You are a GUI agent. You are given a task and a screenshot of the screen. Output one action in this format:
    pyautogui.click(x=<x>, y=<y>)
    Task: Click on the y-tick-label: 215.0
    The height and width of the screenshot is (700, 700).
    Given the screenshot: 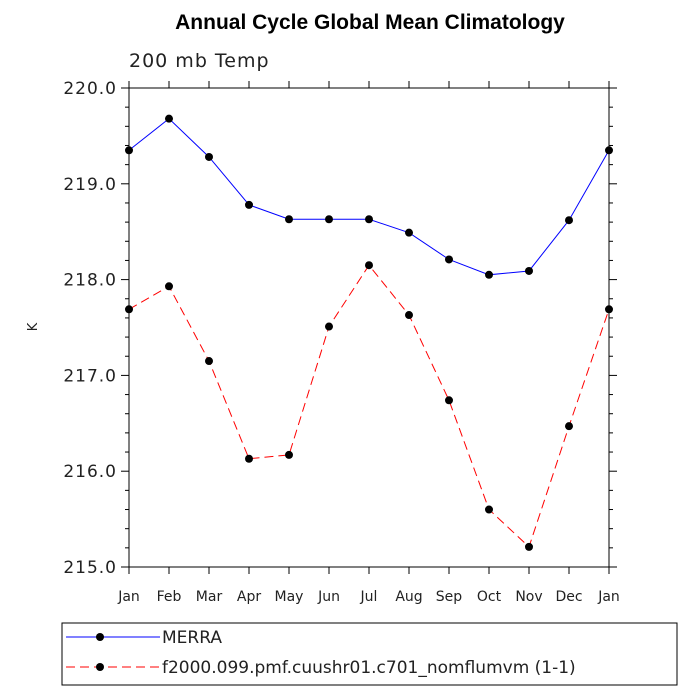 What is the action you would take?
    pyautogui.click(x=90, y=568)
    